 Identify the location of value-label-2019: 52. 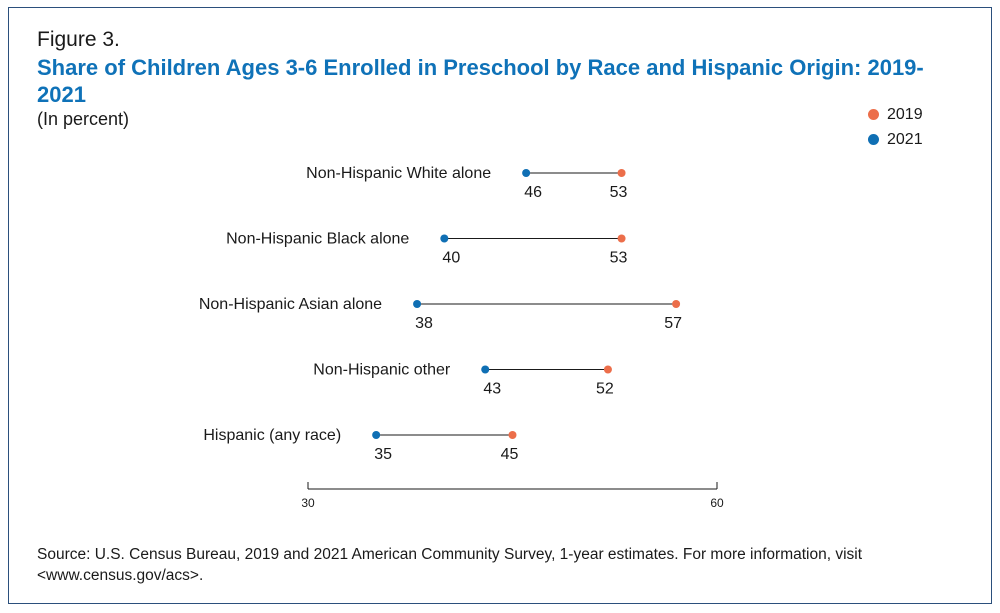
(605, 389).